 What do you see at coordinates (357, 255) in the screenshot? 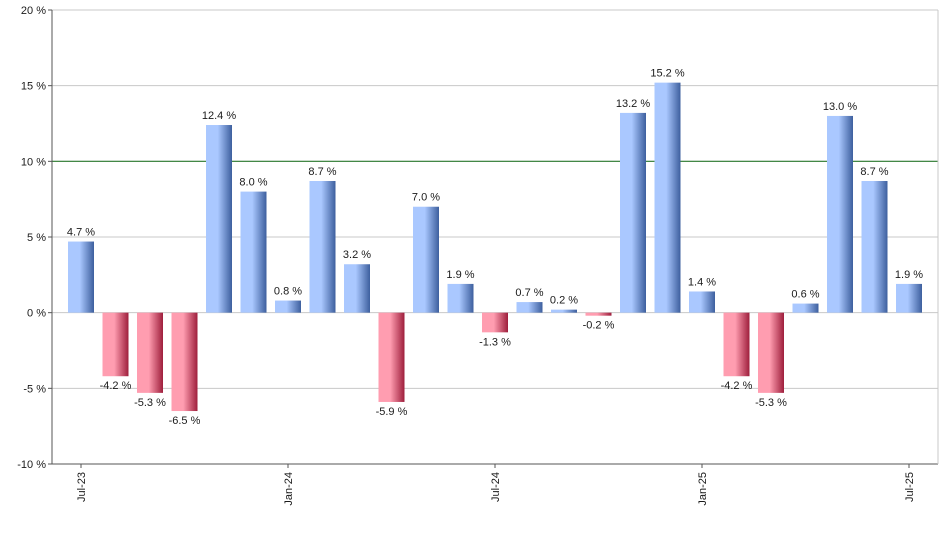
I see `data-label: 3.2 %` at bounding box center [357, 255].